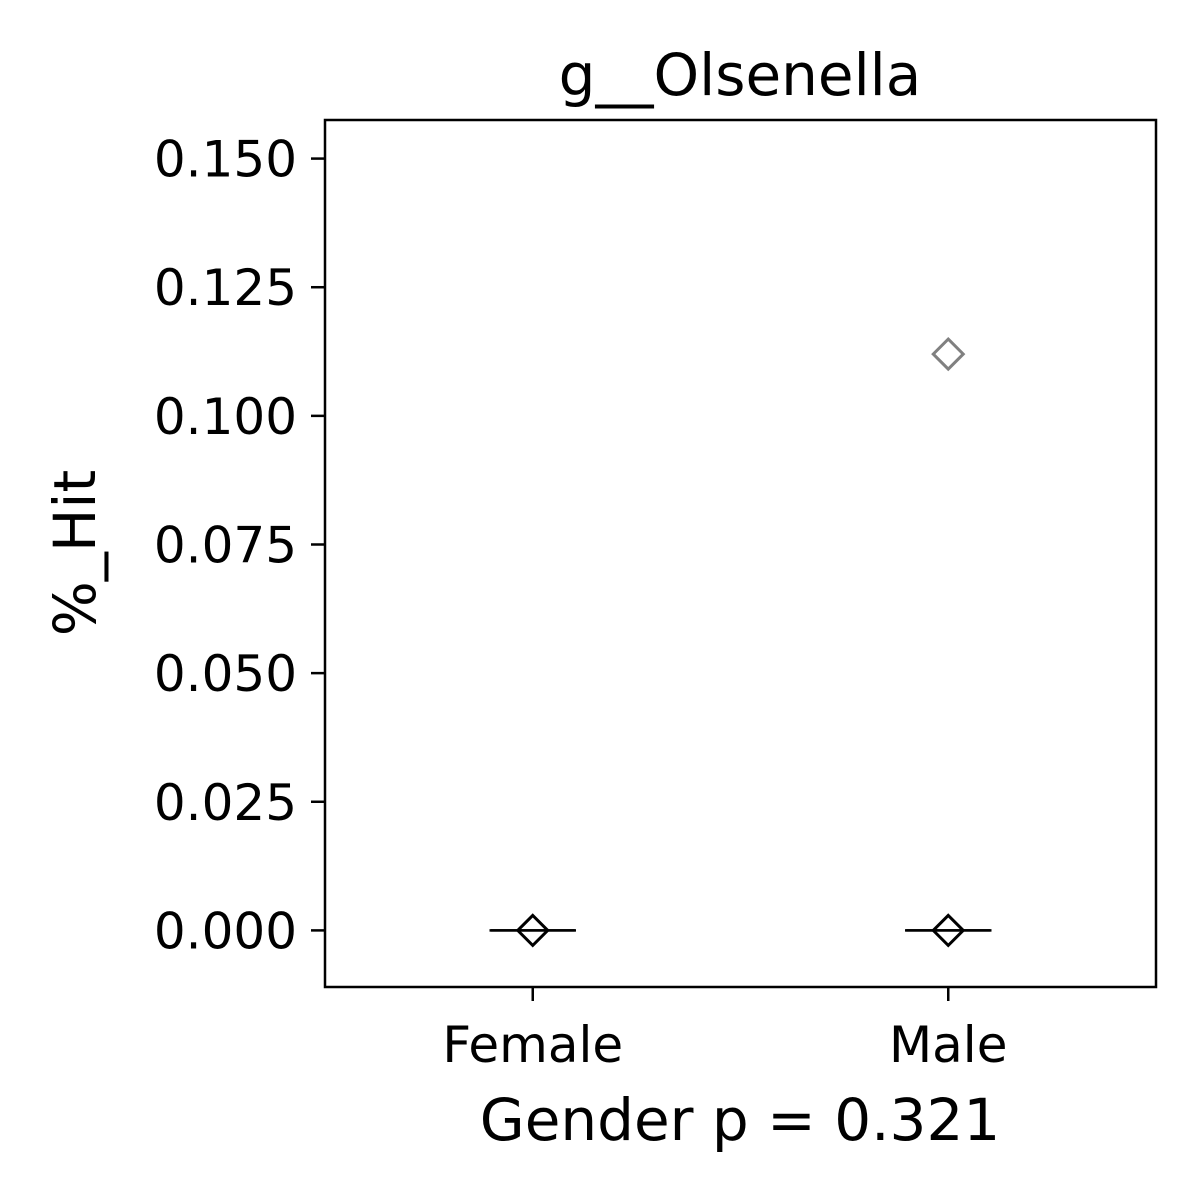 This screenshot has height=1200, width=1200. Describe the element at coordinates (948, 354) in the screenshot. I see `outlier-point` at that location.